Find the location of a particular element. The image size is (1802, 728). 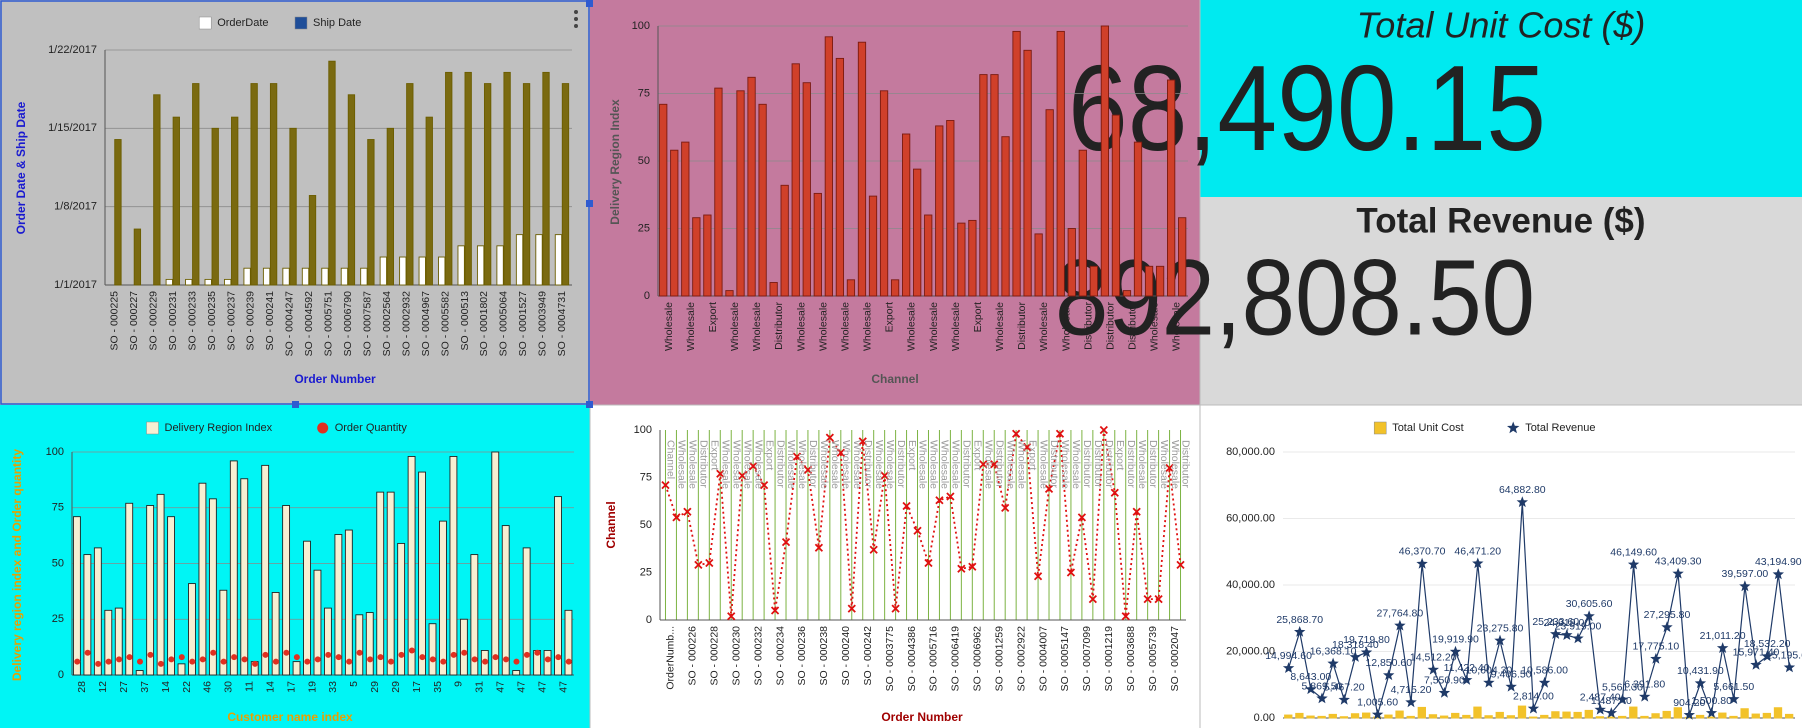

data-label: 25,233.60 is located at coordinates (1555, 622).